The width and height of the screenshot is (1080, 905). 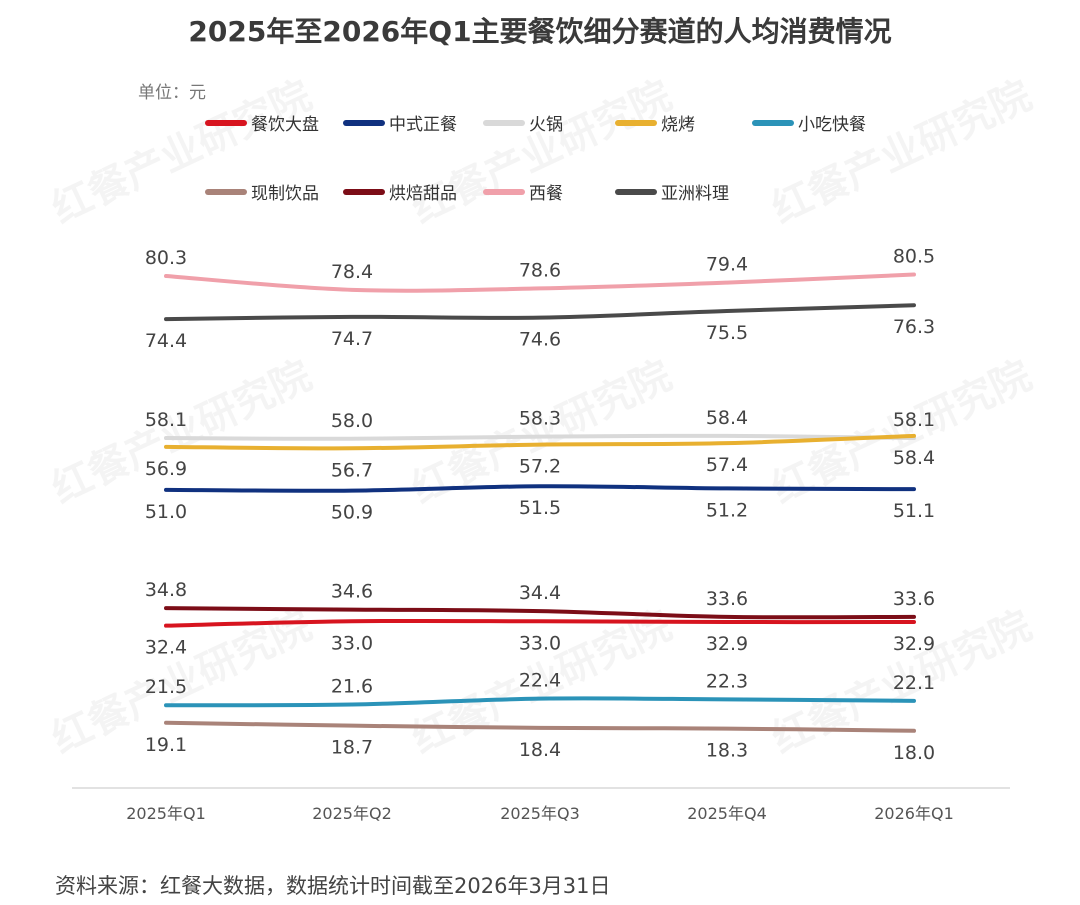 What do you see at coordinates (546, 125) in the screenshot?
I see `legend-label: 火锅` at bounding box center [546, 125].